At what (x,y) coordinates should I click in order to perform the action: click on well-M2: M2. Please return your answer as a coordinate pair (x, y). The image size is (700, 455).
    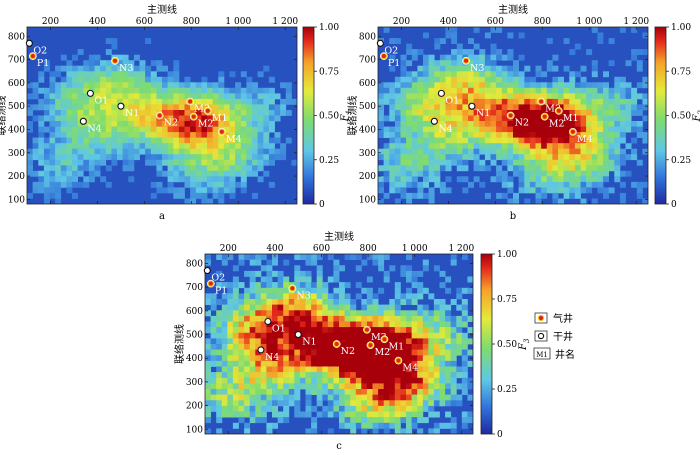
    Looking at the image, I should click on (378, 349).